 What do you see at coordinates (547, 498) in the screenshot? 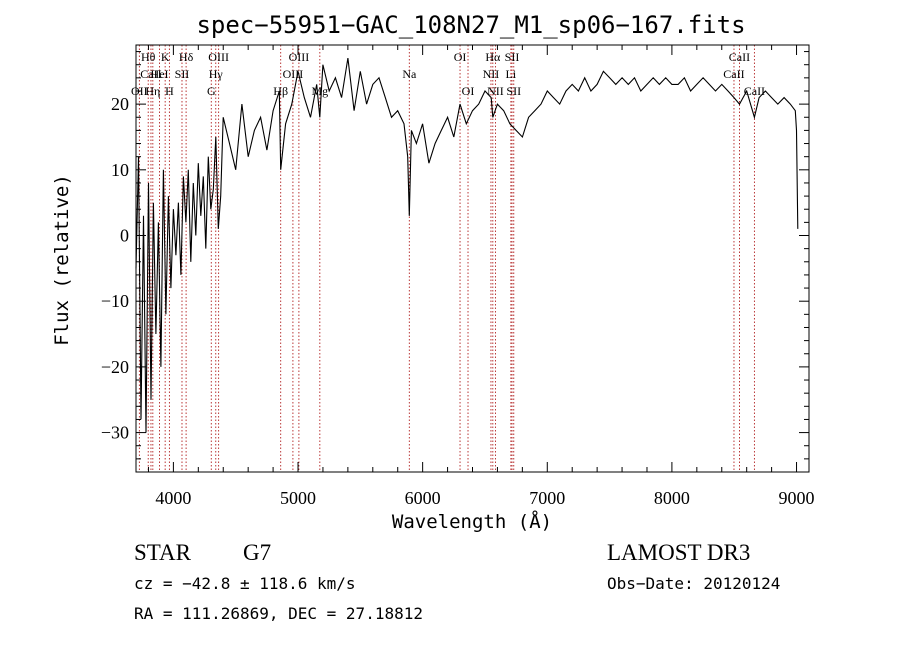
I see `x-tick-label: 7000` at bounding box center [547, 498].